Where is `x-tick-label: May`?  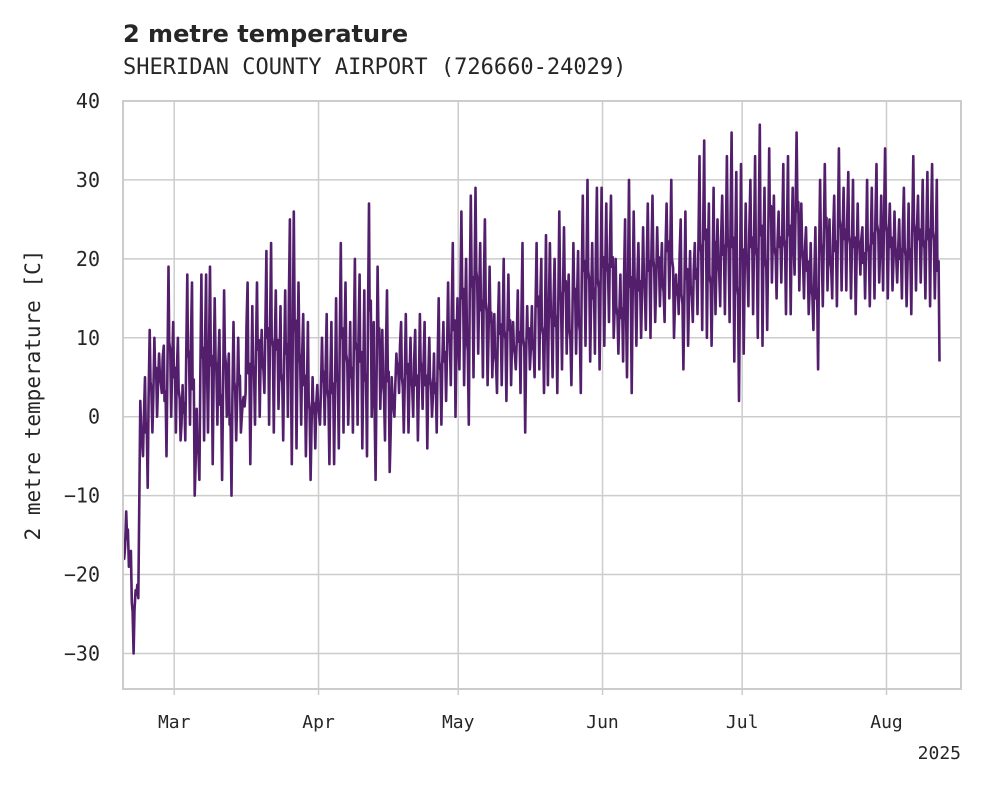
x-tick-label: May is located at coordinates (458, 722).